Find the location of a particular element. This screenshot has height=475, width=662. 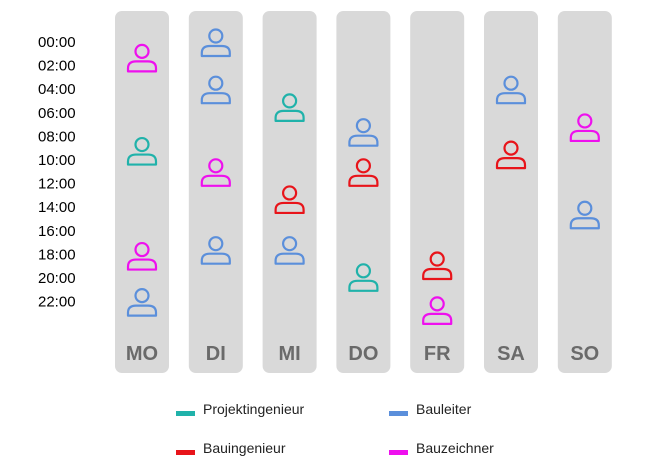

time-tick-label: 18:00 is located at coordinates (57, 254).